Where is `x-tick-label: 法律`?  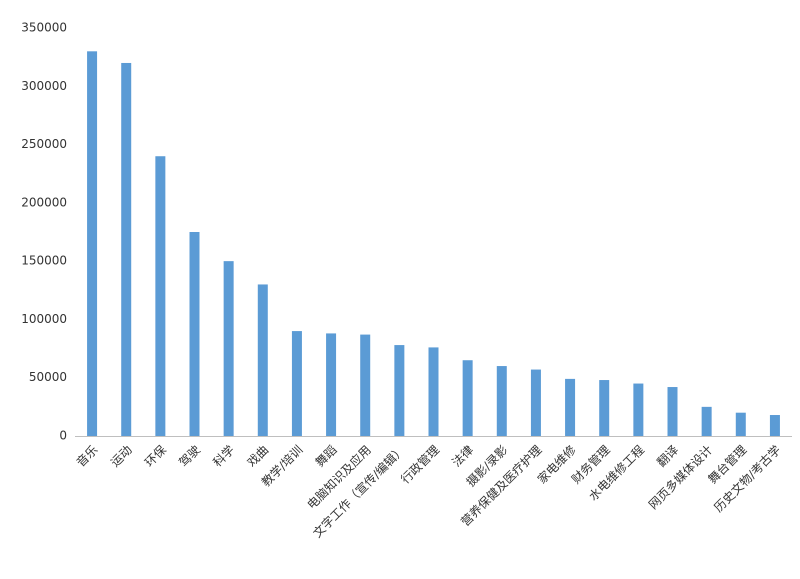
x-tick-label: 法律 is located at coordinates (462, 456).